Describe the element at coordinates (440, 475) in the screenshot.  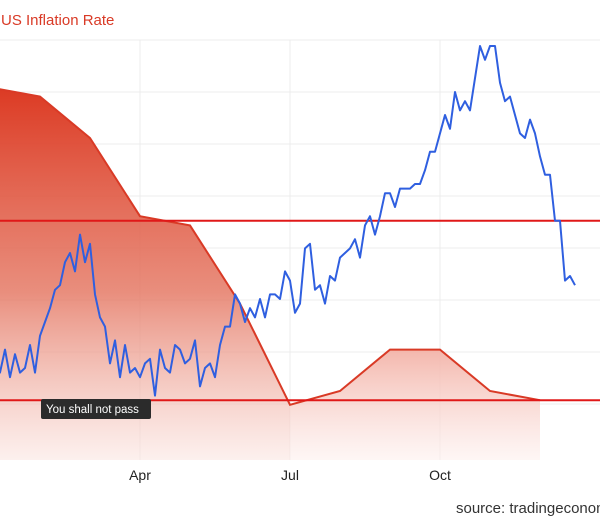
I see `x-tick-label-3: Oct` at that location.